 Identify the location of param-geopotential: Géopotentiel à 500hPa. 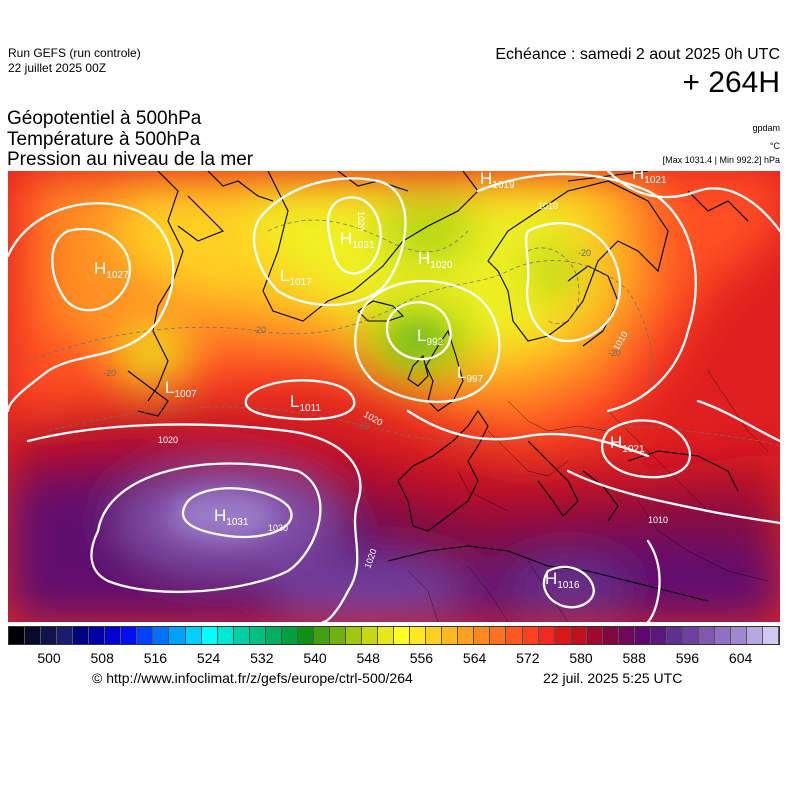
(104, 118).